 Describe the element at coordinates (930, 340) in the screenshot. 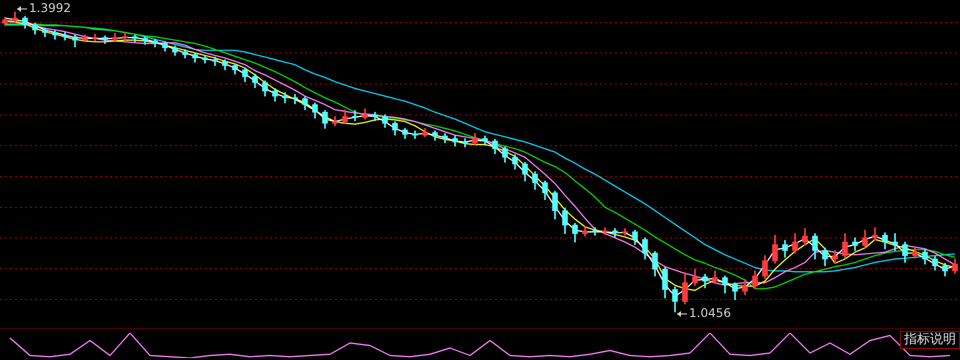

I see `annotation: 指标说明` at that location.